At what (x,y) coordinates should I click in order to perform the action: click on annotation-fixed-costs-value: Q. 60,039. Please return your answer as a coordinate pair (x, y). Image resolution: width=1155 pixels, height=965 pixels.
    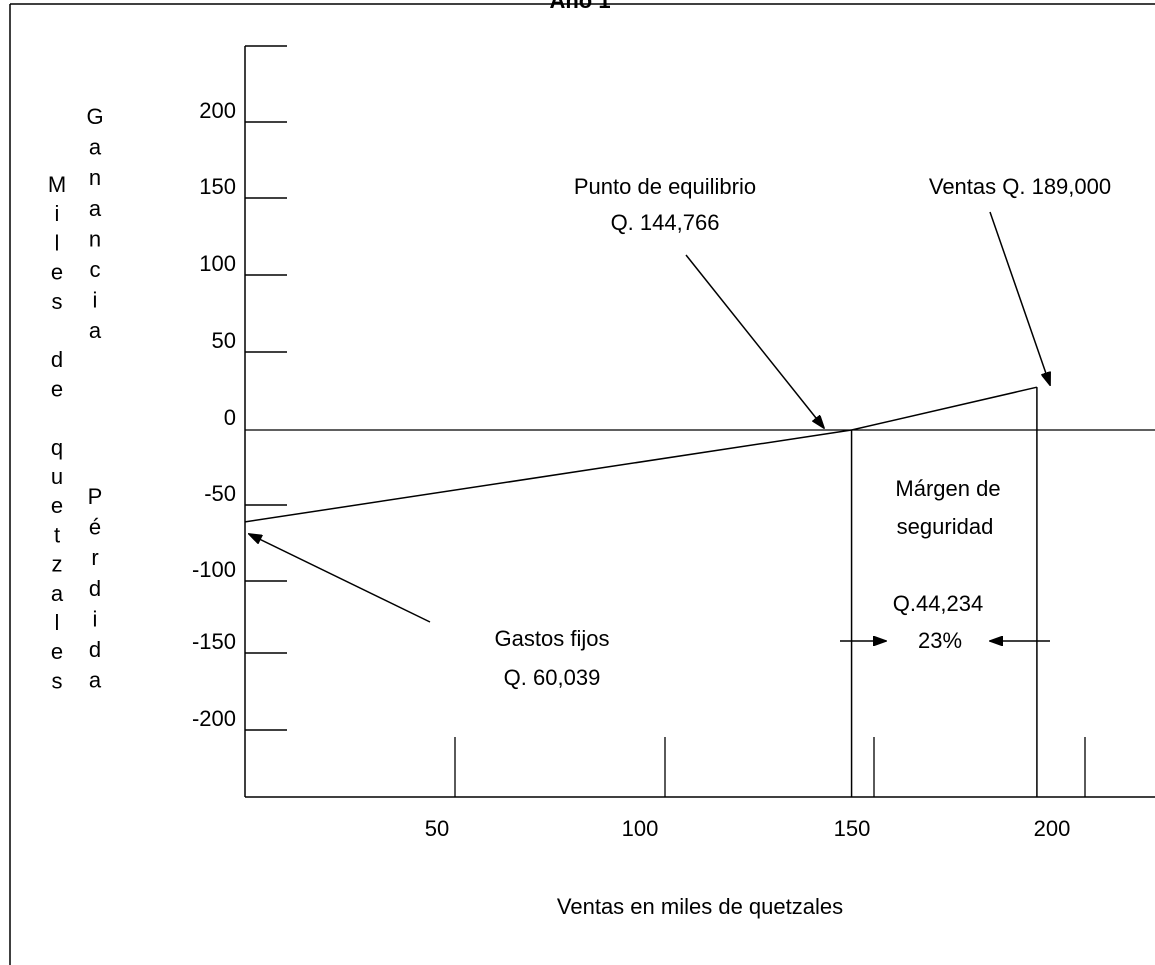
    Looking at the image, I should click on (552, 677).